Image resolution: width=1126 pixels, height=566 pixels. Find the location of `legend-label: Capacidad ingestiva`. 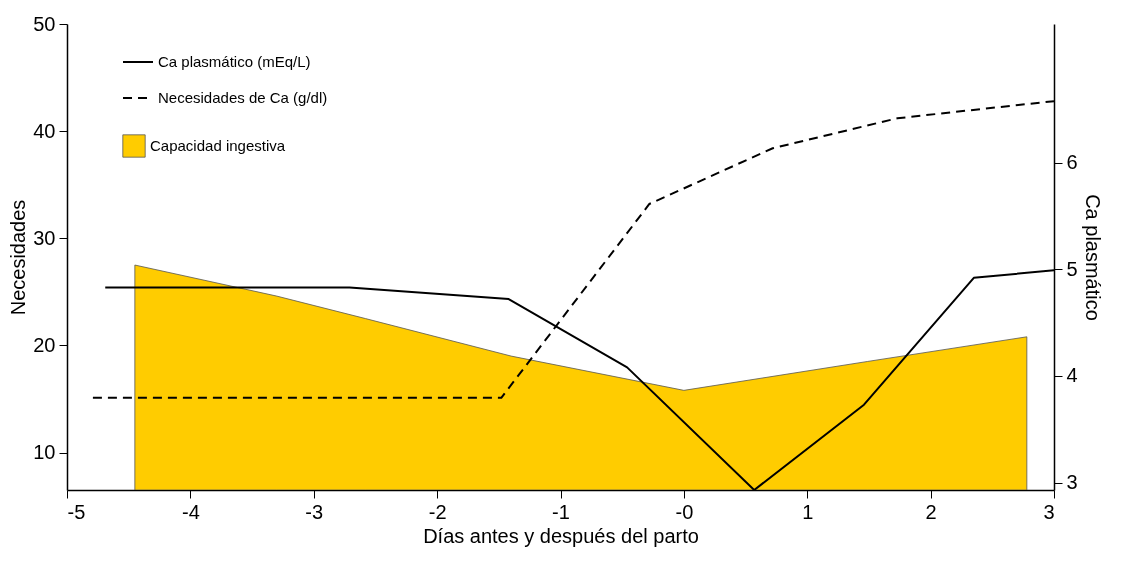

legend-label: Capacidad ingestiva is located at coordinates (218, 145).